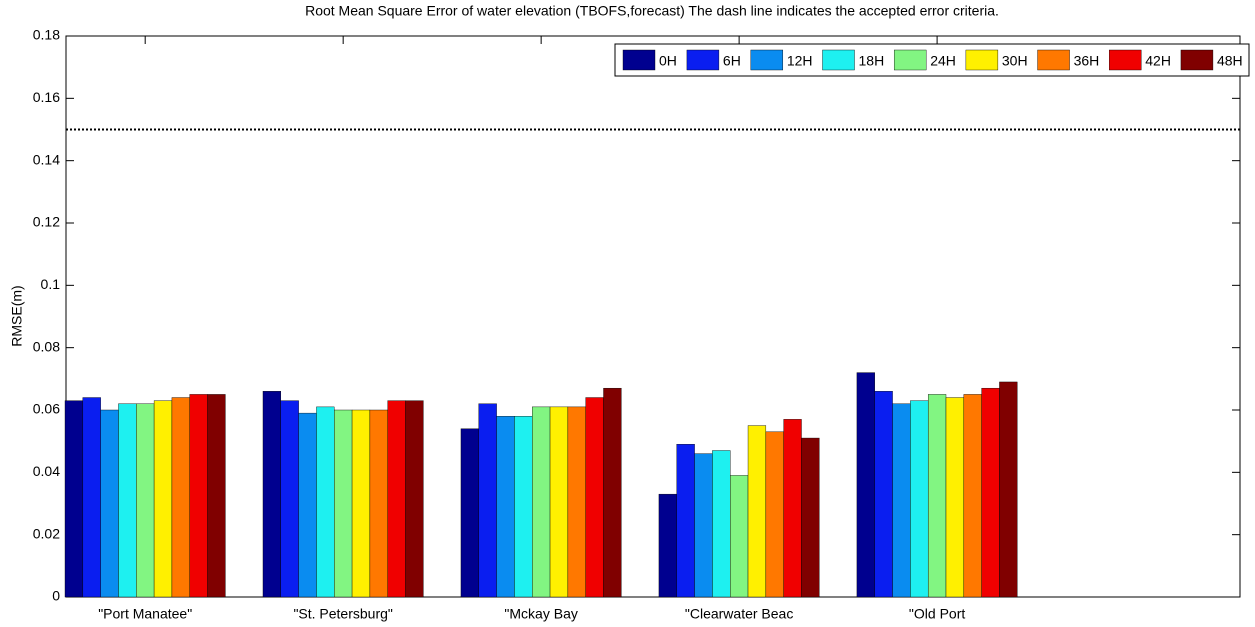 This screenshot has height=627, width=1255. I want to click on legend, so click(932, 60).